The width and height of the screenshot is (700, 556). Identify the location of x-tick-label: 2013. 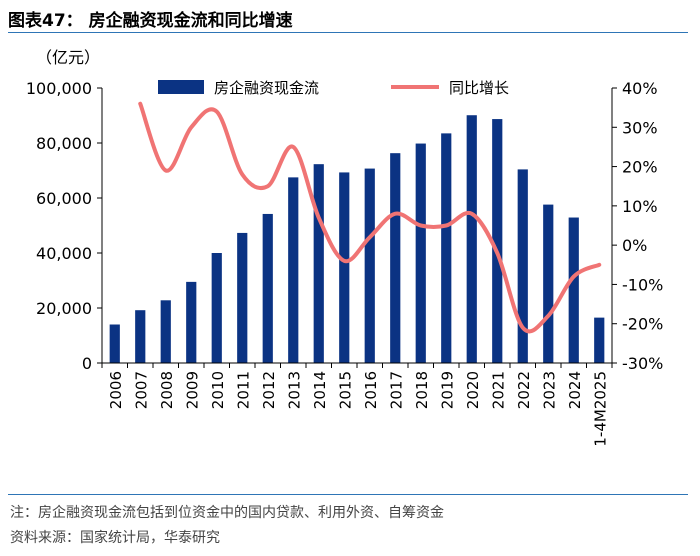
(294, 390).